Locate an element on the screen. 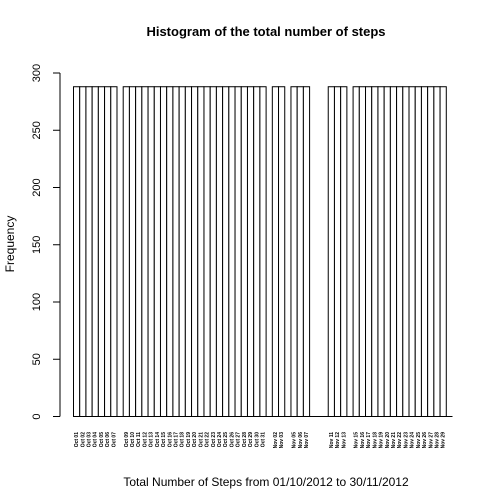 The width and height of the screenshot is (504, 504). x-tick-label: Oct 23 is located at coordinates (214, 440).